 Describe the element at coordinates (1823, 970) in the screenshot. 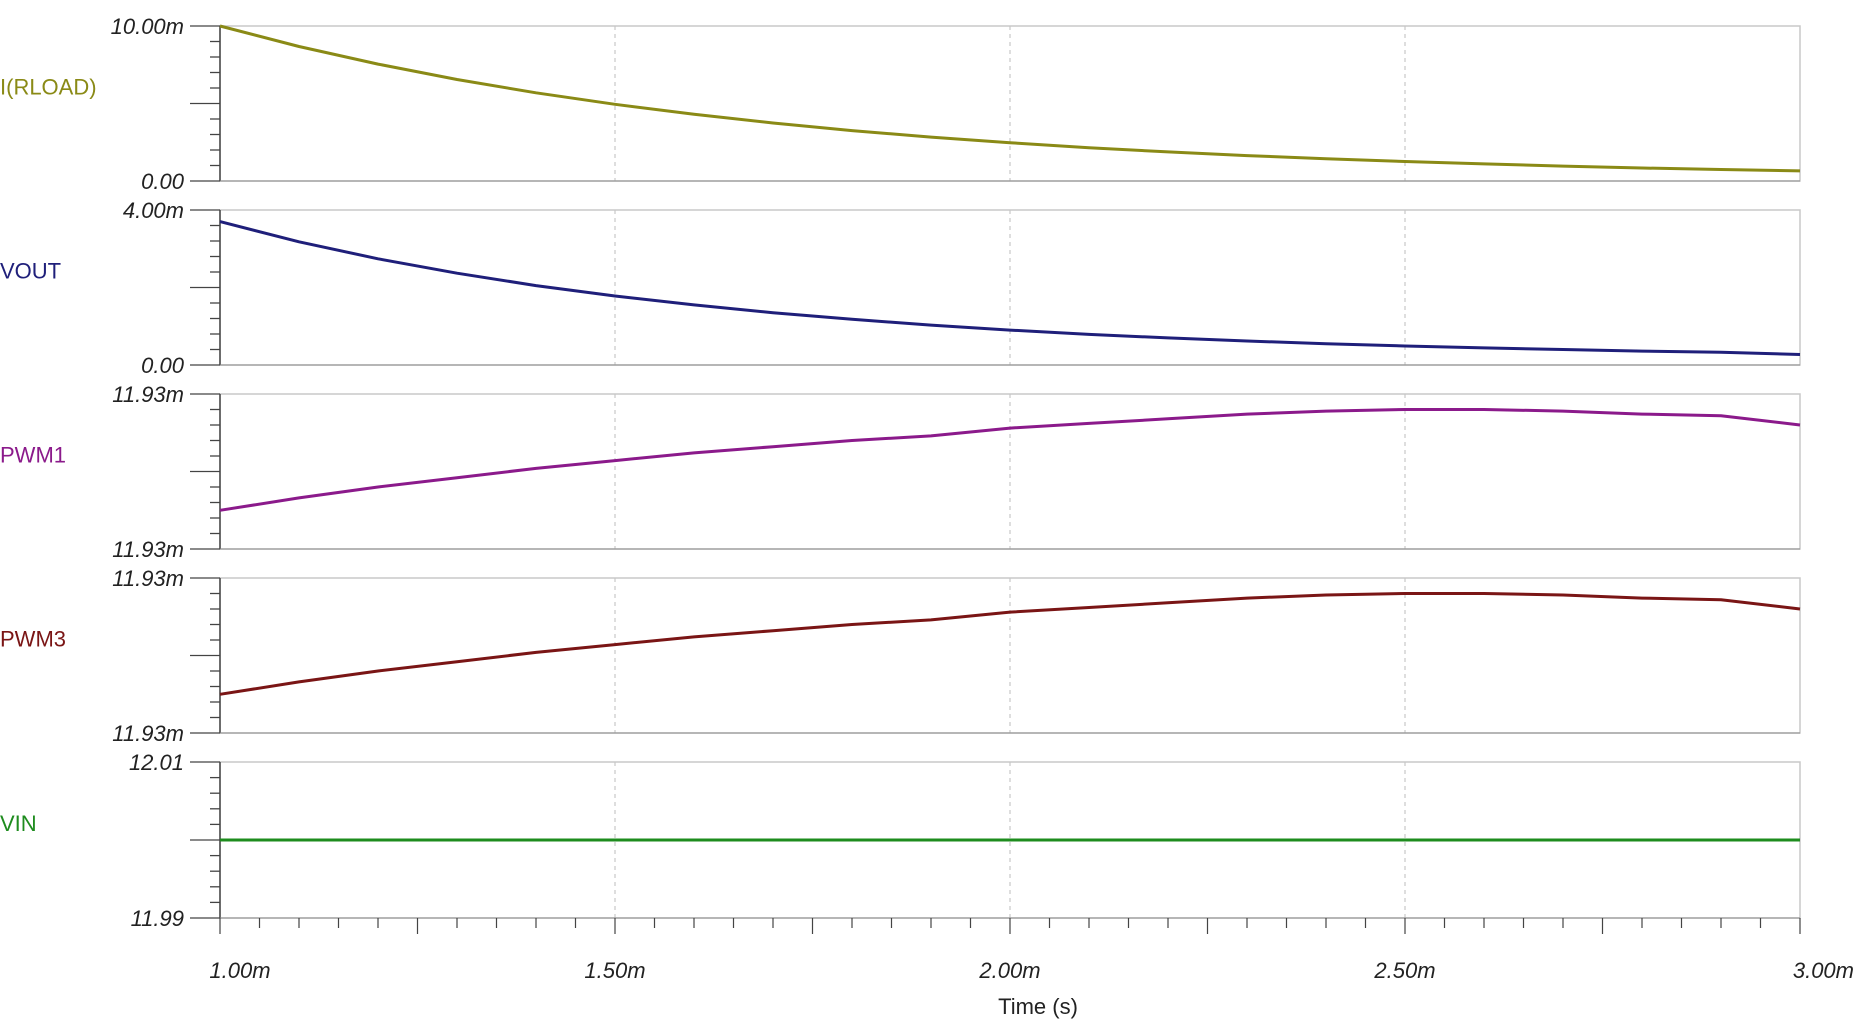

I see `x-tick-label: 3.00m` at that location.